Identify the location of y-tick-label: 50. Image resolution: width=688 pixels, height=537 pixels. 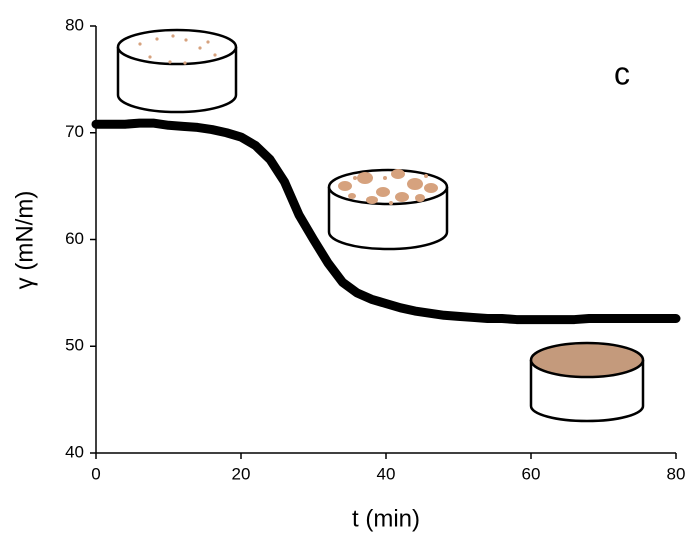
(74, 345).